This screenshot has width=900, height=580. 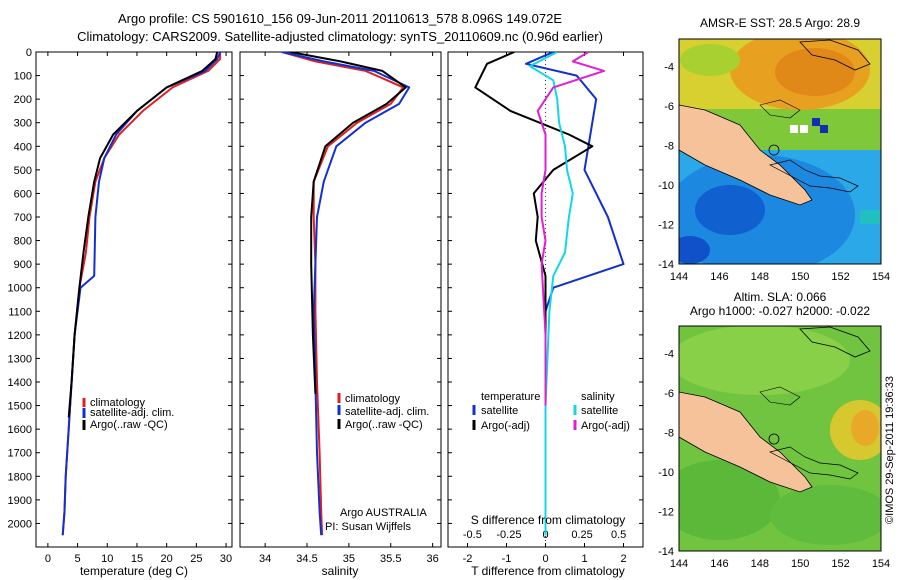 I want to click on x-tick-label: 15, so click(x=137, y=559).